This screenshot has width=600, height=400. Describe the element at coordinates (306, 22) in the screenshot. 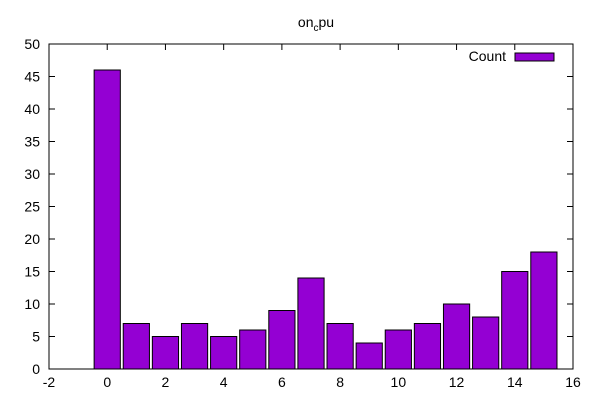

I see `chart-title-main: on` at that location.